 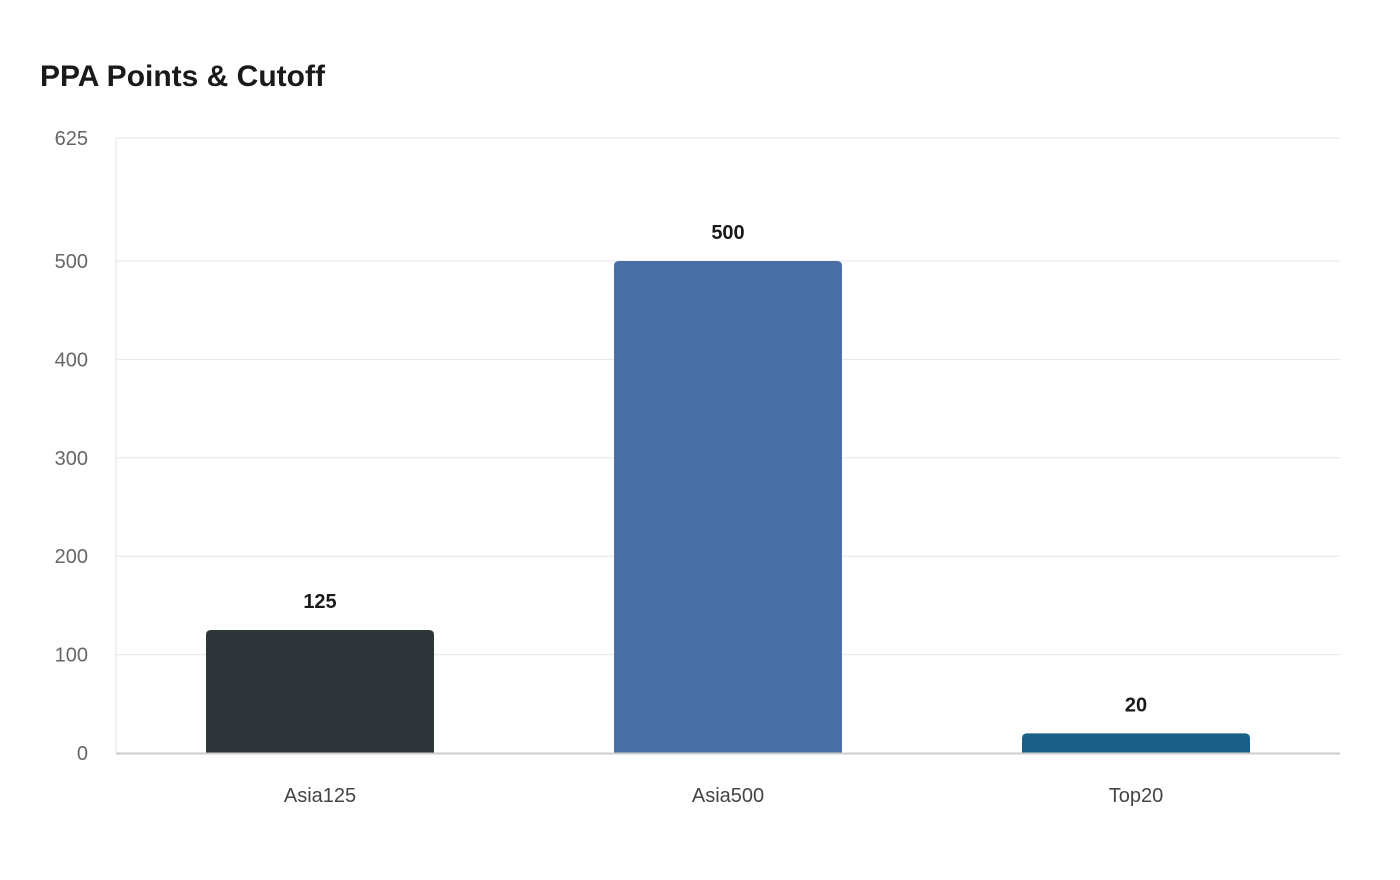 What do you see at coordinates (319, 602) in the screenshot?
I see `data-label: 125` at bounding box center [319, 602].